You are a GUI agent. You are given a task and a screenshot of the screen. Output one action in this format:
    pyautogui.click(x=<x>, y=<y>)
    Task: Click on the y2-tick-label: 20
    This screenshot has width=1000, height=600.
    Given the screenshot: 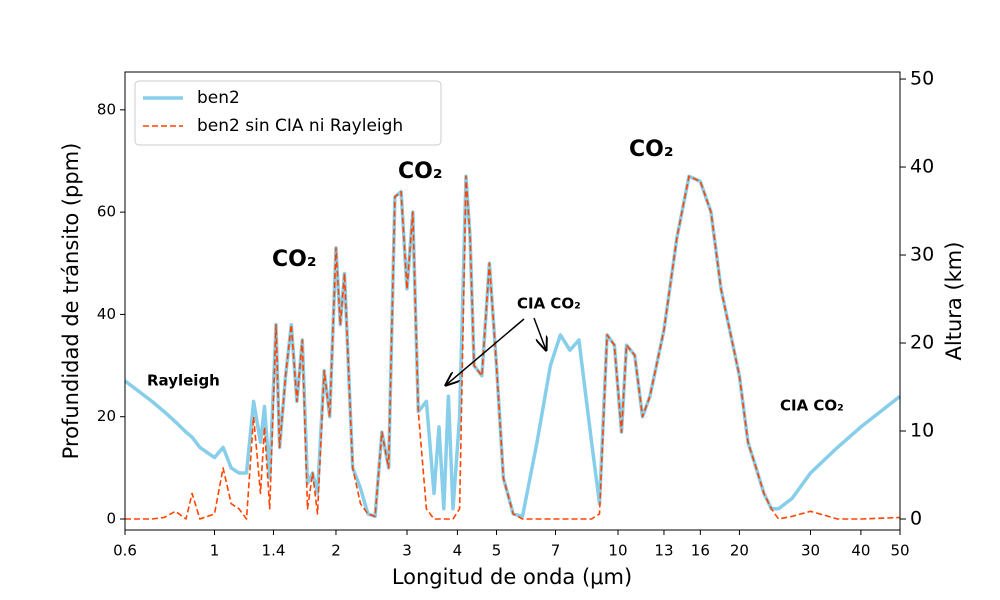 What is the action you would take?
    pyautogui.click(x=922, y=343)
    